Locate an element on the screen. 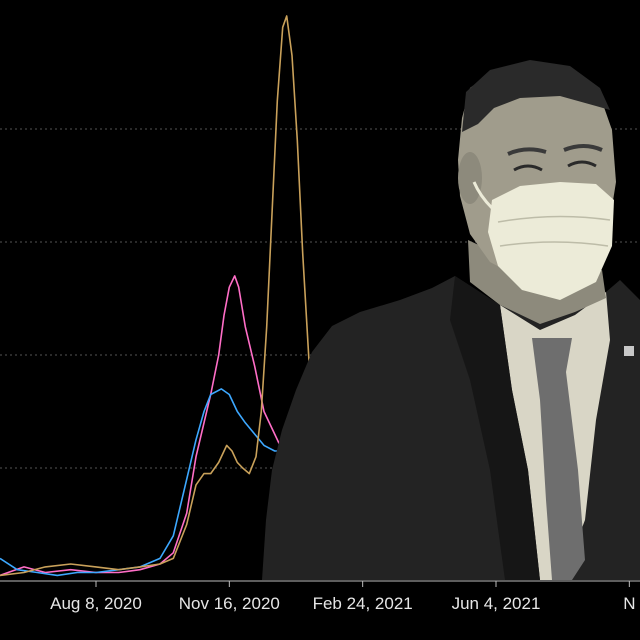 The image size is (640, 640). lapel-pin is located at coordinates (629, 351).